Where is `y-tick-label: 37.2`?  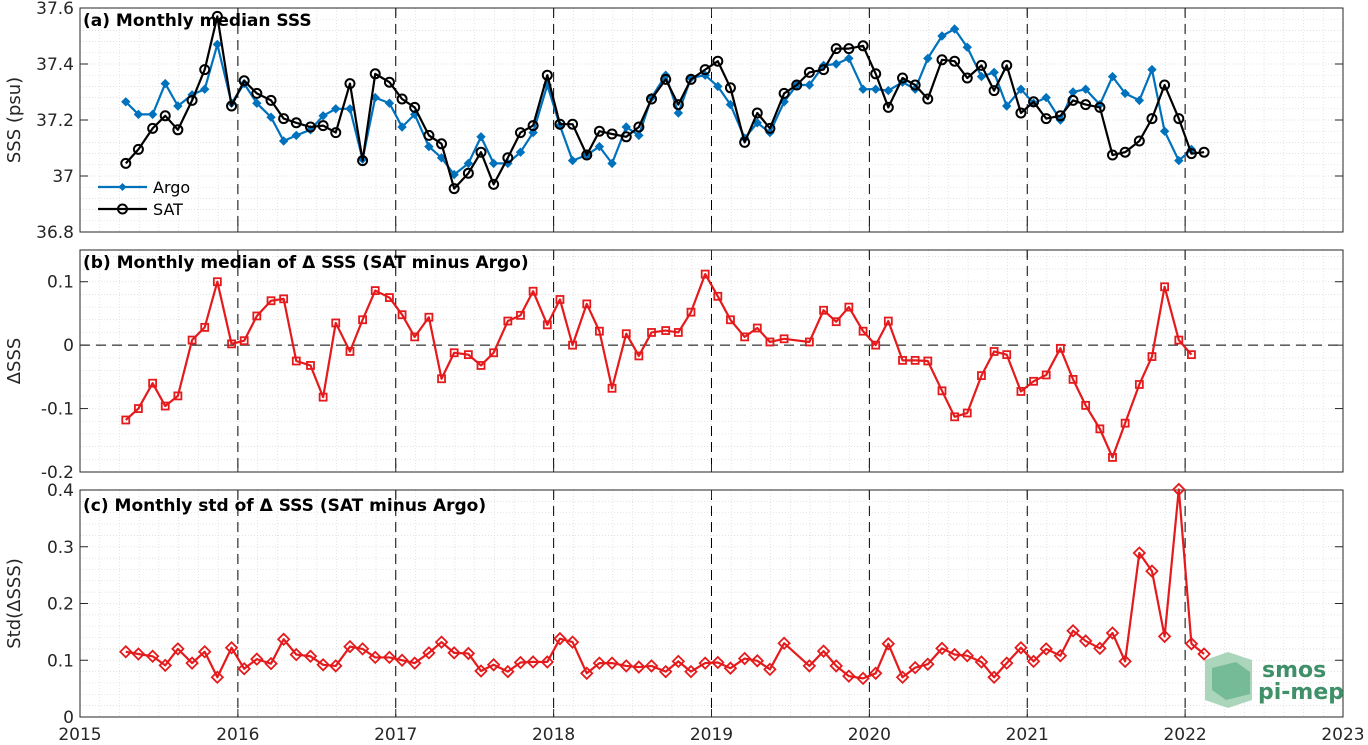 y-tick-label: 37.2 is located at coordinates (55, 121).